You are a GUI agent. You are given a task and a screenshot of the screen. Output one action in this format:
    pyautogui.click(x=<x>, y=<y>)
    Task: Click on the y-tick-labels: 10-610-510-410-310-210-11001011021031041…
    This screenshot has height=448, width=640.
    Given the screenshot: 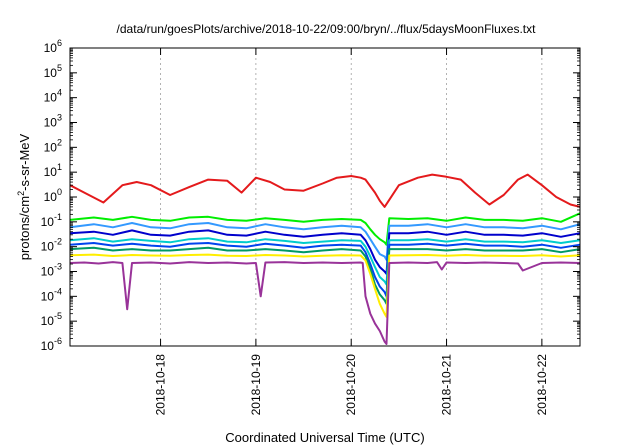 What is the action you would take?
    pyautogui.click(x=51, y=195)
    